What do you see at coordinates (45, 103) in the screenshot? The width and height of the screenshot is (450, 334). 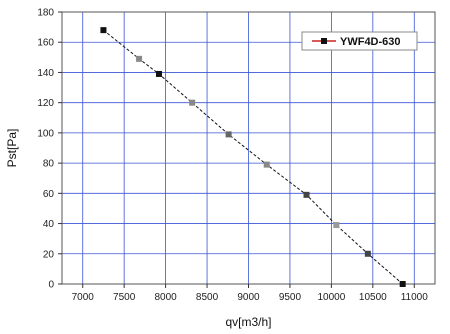 I see `y-tick-label: 120` at bounding box center [45, 103].